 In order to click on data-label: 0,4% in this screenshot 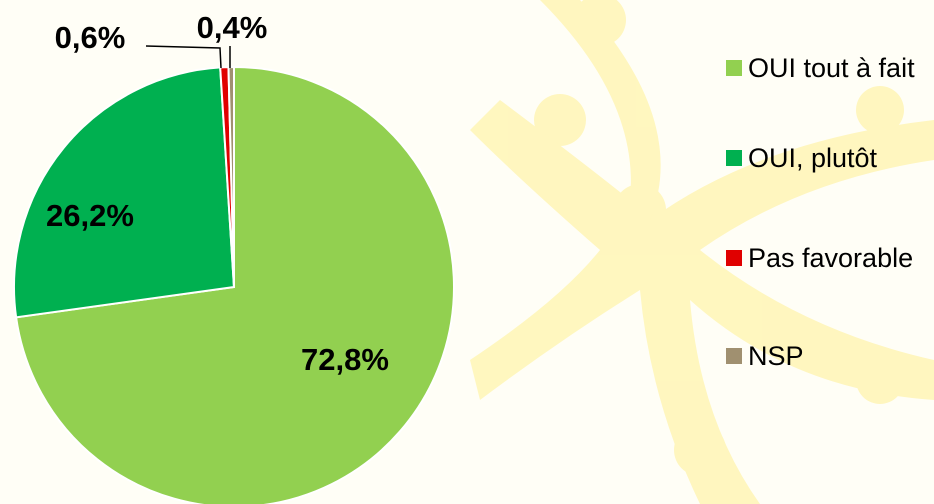, I will do `click(232, 27)`.